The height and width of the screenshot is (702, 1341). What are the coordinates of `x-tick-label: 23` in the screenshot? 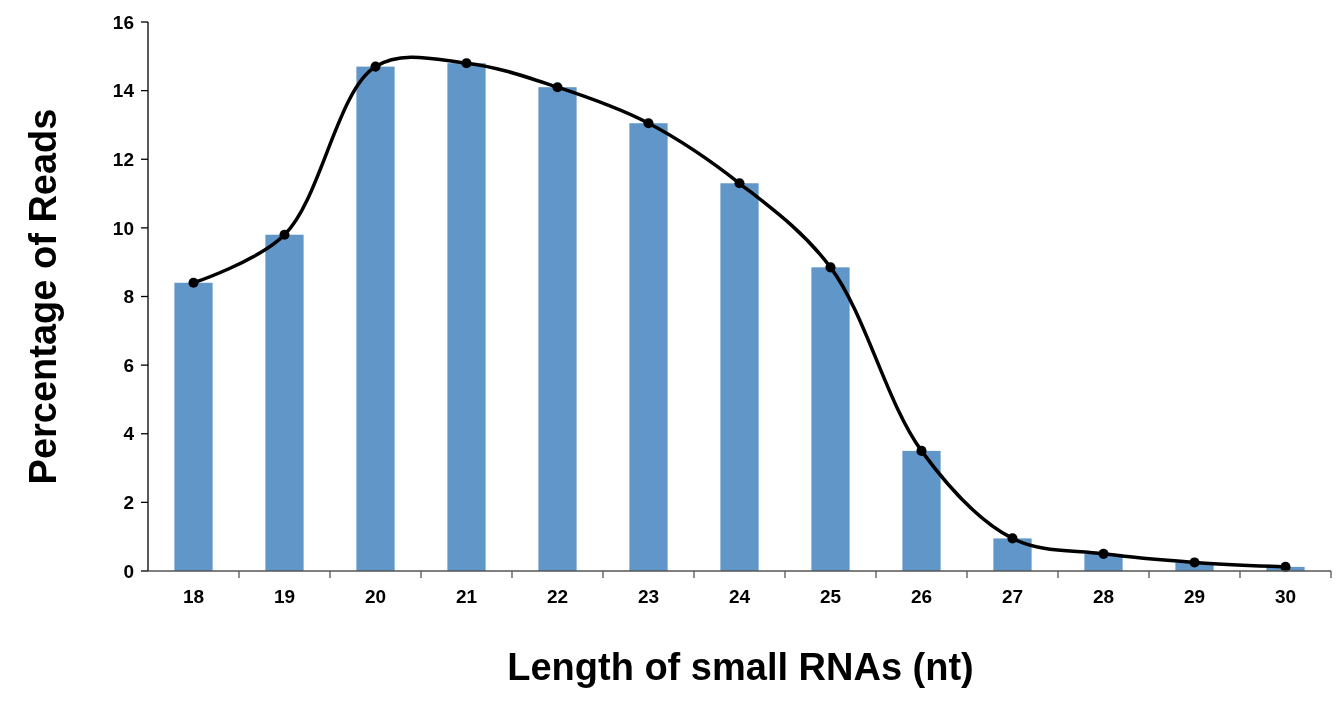 It's located at (648, 596).